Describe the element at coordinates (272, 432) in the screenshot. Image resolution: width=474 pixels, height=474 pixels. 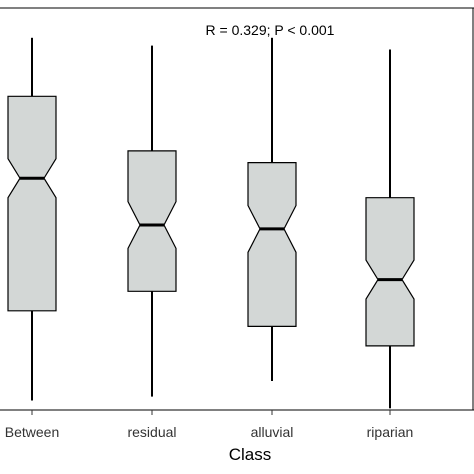
I see `x-tick-label: alluvial` at that location.